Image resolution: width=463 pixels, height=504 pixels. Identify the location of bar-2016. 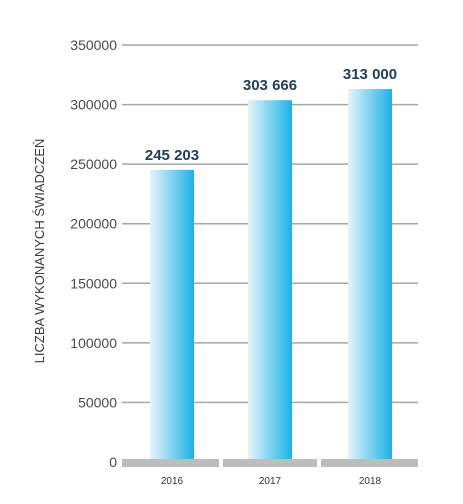
(172, 315).